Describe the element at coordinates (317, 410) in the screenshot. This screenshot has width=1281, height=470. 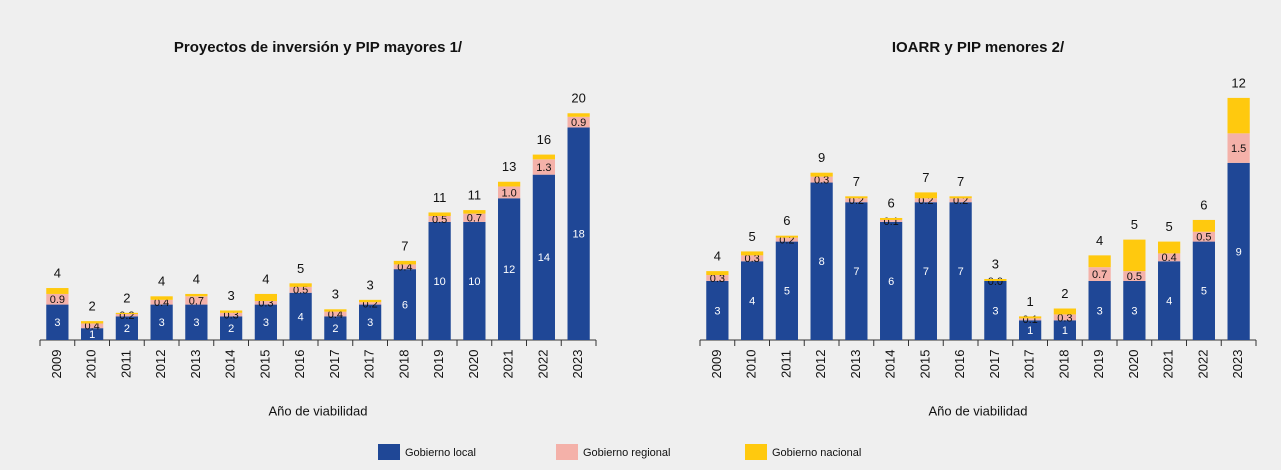
I see `x-axis-title: Año de viabilidad` at that location.